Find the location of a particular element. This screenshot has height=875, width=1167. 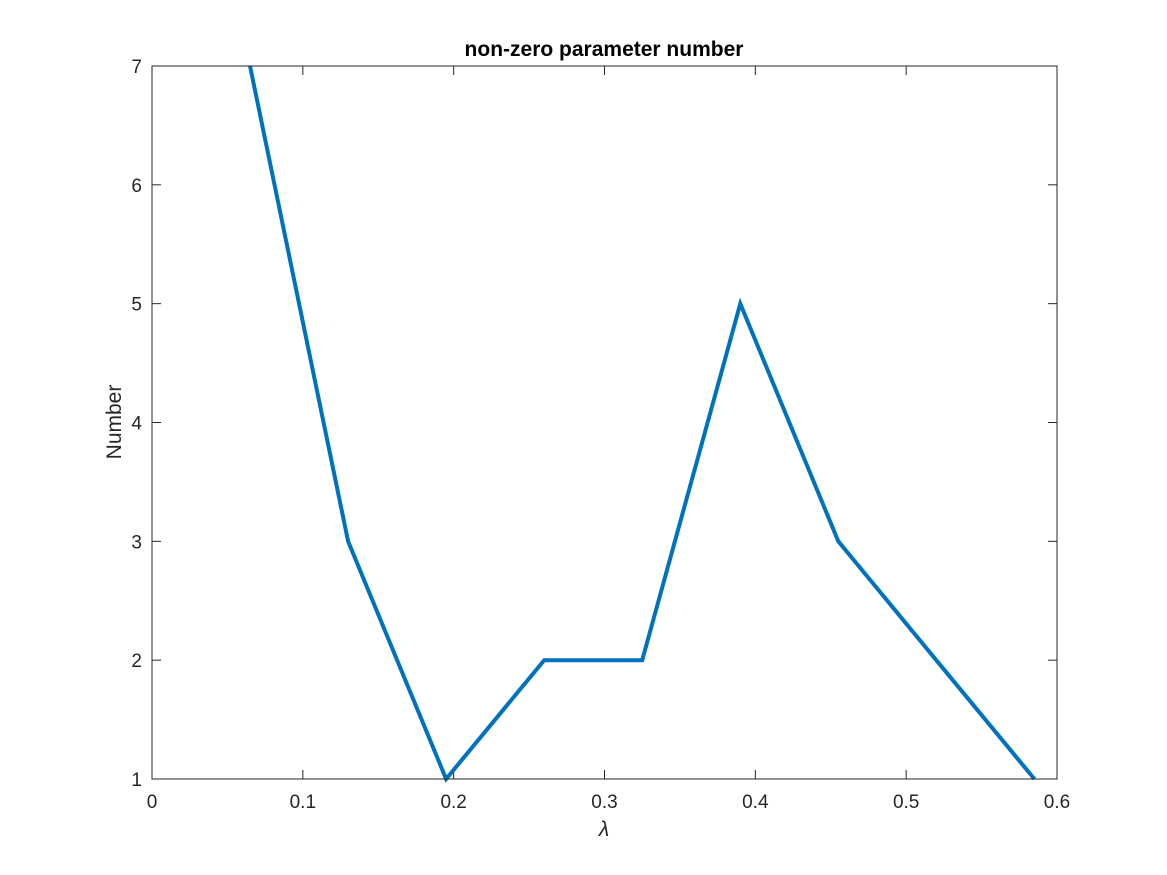

y-tick-label: 1 is located at coordinates (136, 780).